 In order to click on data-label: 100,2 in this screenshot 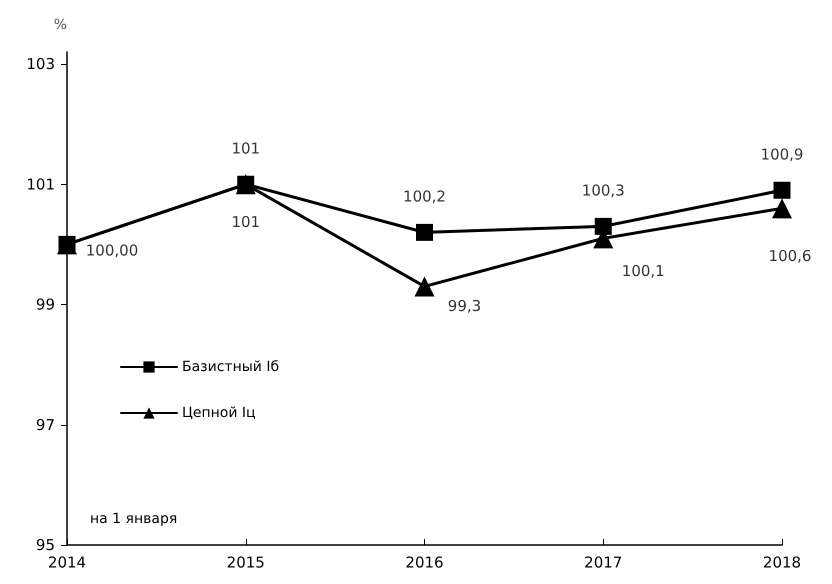, I will do `click(424, 196)`.